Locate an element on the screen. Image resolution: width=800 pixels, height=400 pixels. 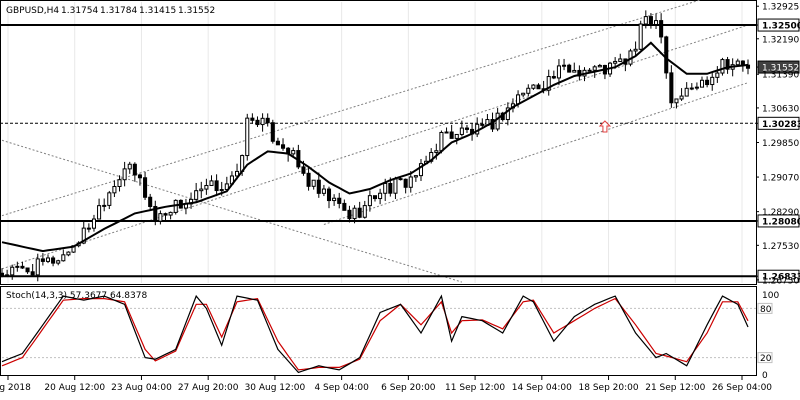
up-arrow-icon is located at coordinates (605, 126).